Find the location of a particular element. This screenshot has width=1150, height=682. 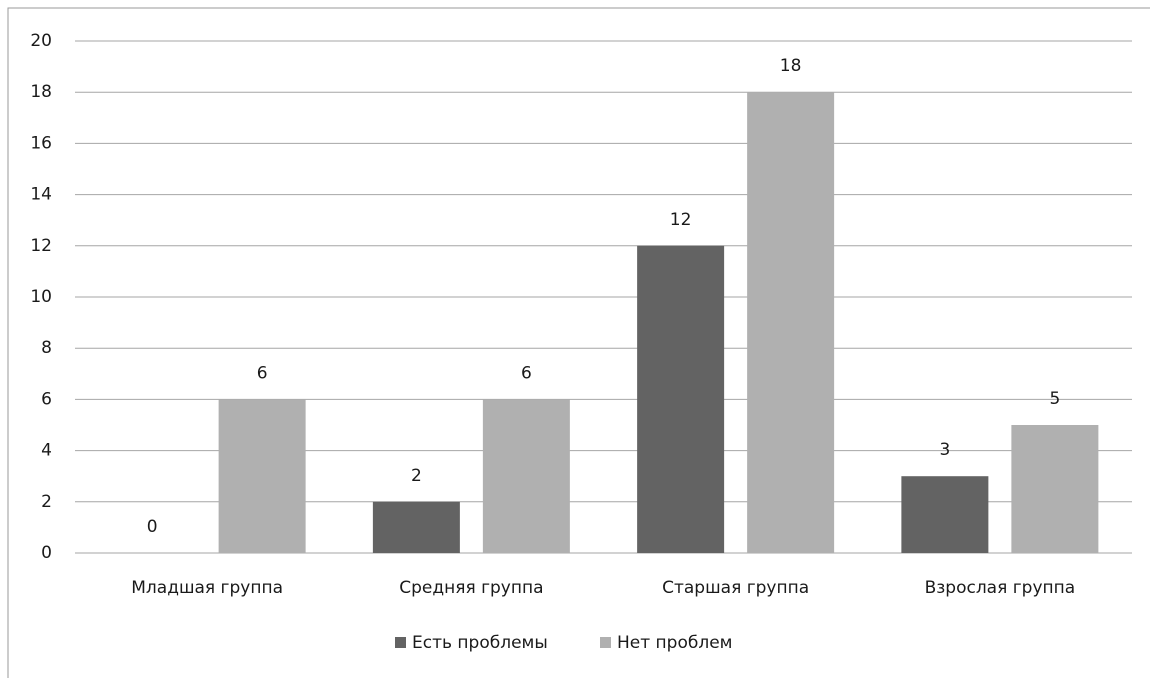

x-tick-label: Старшая группа is located at coordinates (735, 588).